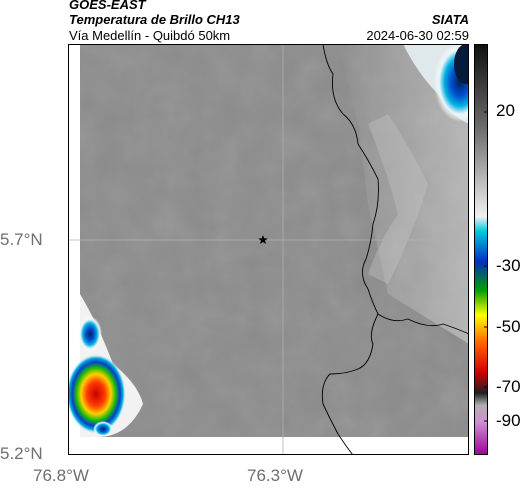 This screenshot has width=526, height=491. What do you see at coordinates (21, 453) in the screenshot?
I see `lat-label-bottom: 5.2°N` at bounding box center [21, 453].